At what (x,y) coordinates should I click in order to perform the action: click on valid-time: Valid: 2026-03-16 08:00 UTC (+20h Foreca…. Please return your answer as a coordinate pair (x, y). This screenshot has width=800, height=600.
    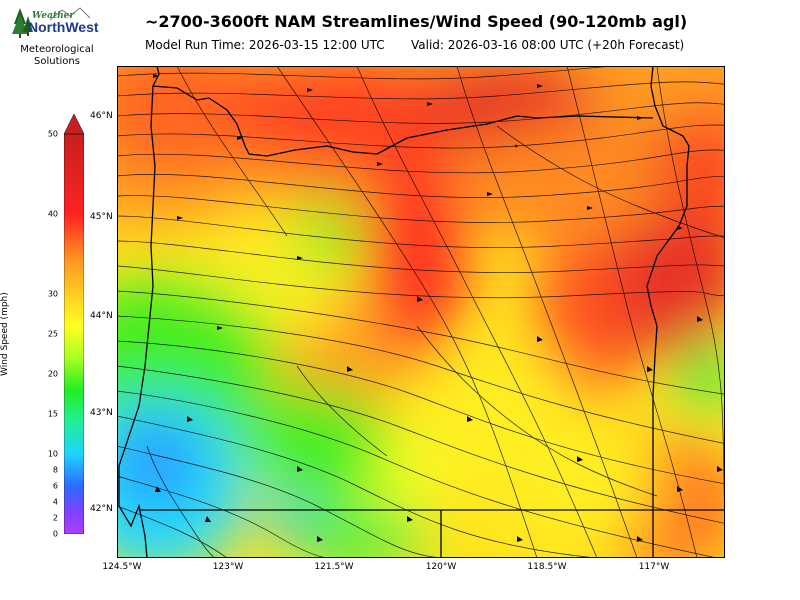
    Looking at the image, I should click on (548, 45).